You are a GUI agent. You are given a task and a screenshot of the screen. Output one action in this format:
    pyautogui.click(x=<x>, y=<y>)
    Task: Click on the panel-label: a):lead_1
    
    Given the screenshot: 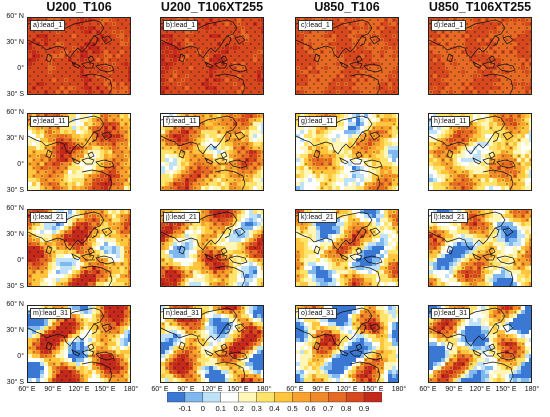 What is the action you would take?
    pyautogui.click(x=48, y=25)
    